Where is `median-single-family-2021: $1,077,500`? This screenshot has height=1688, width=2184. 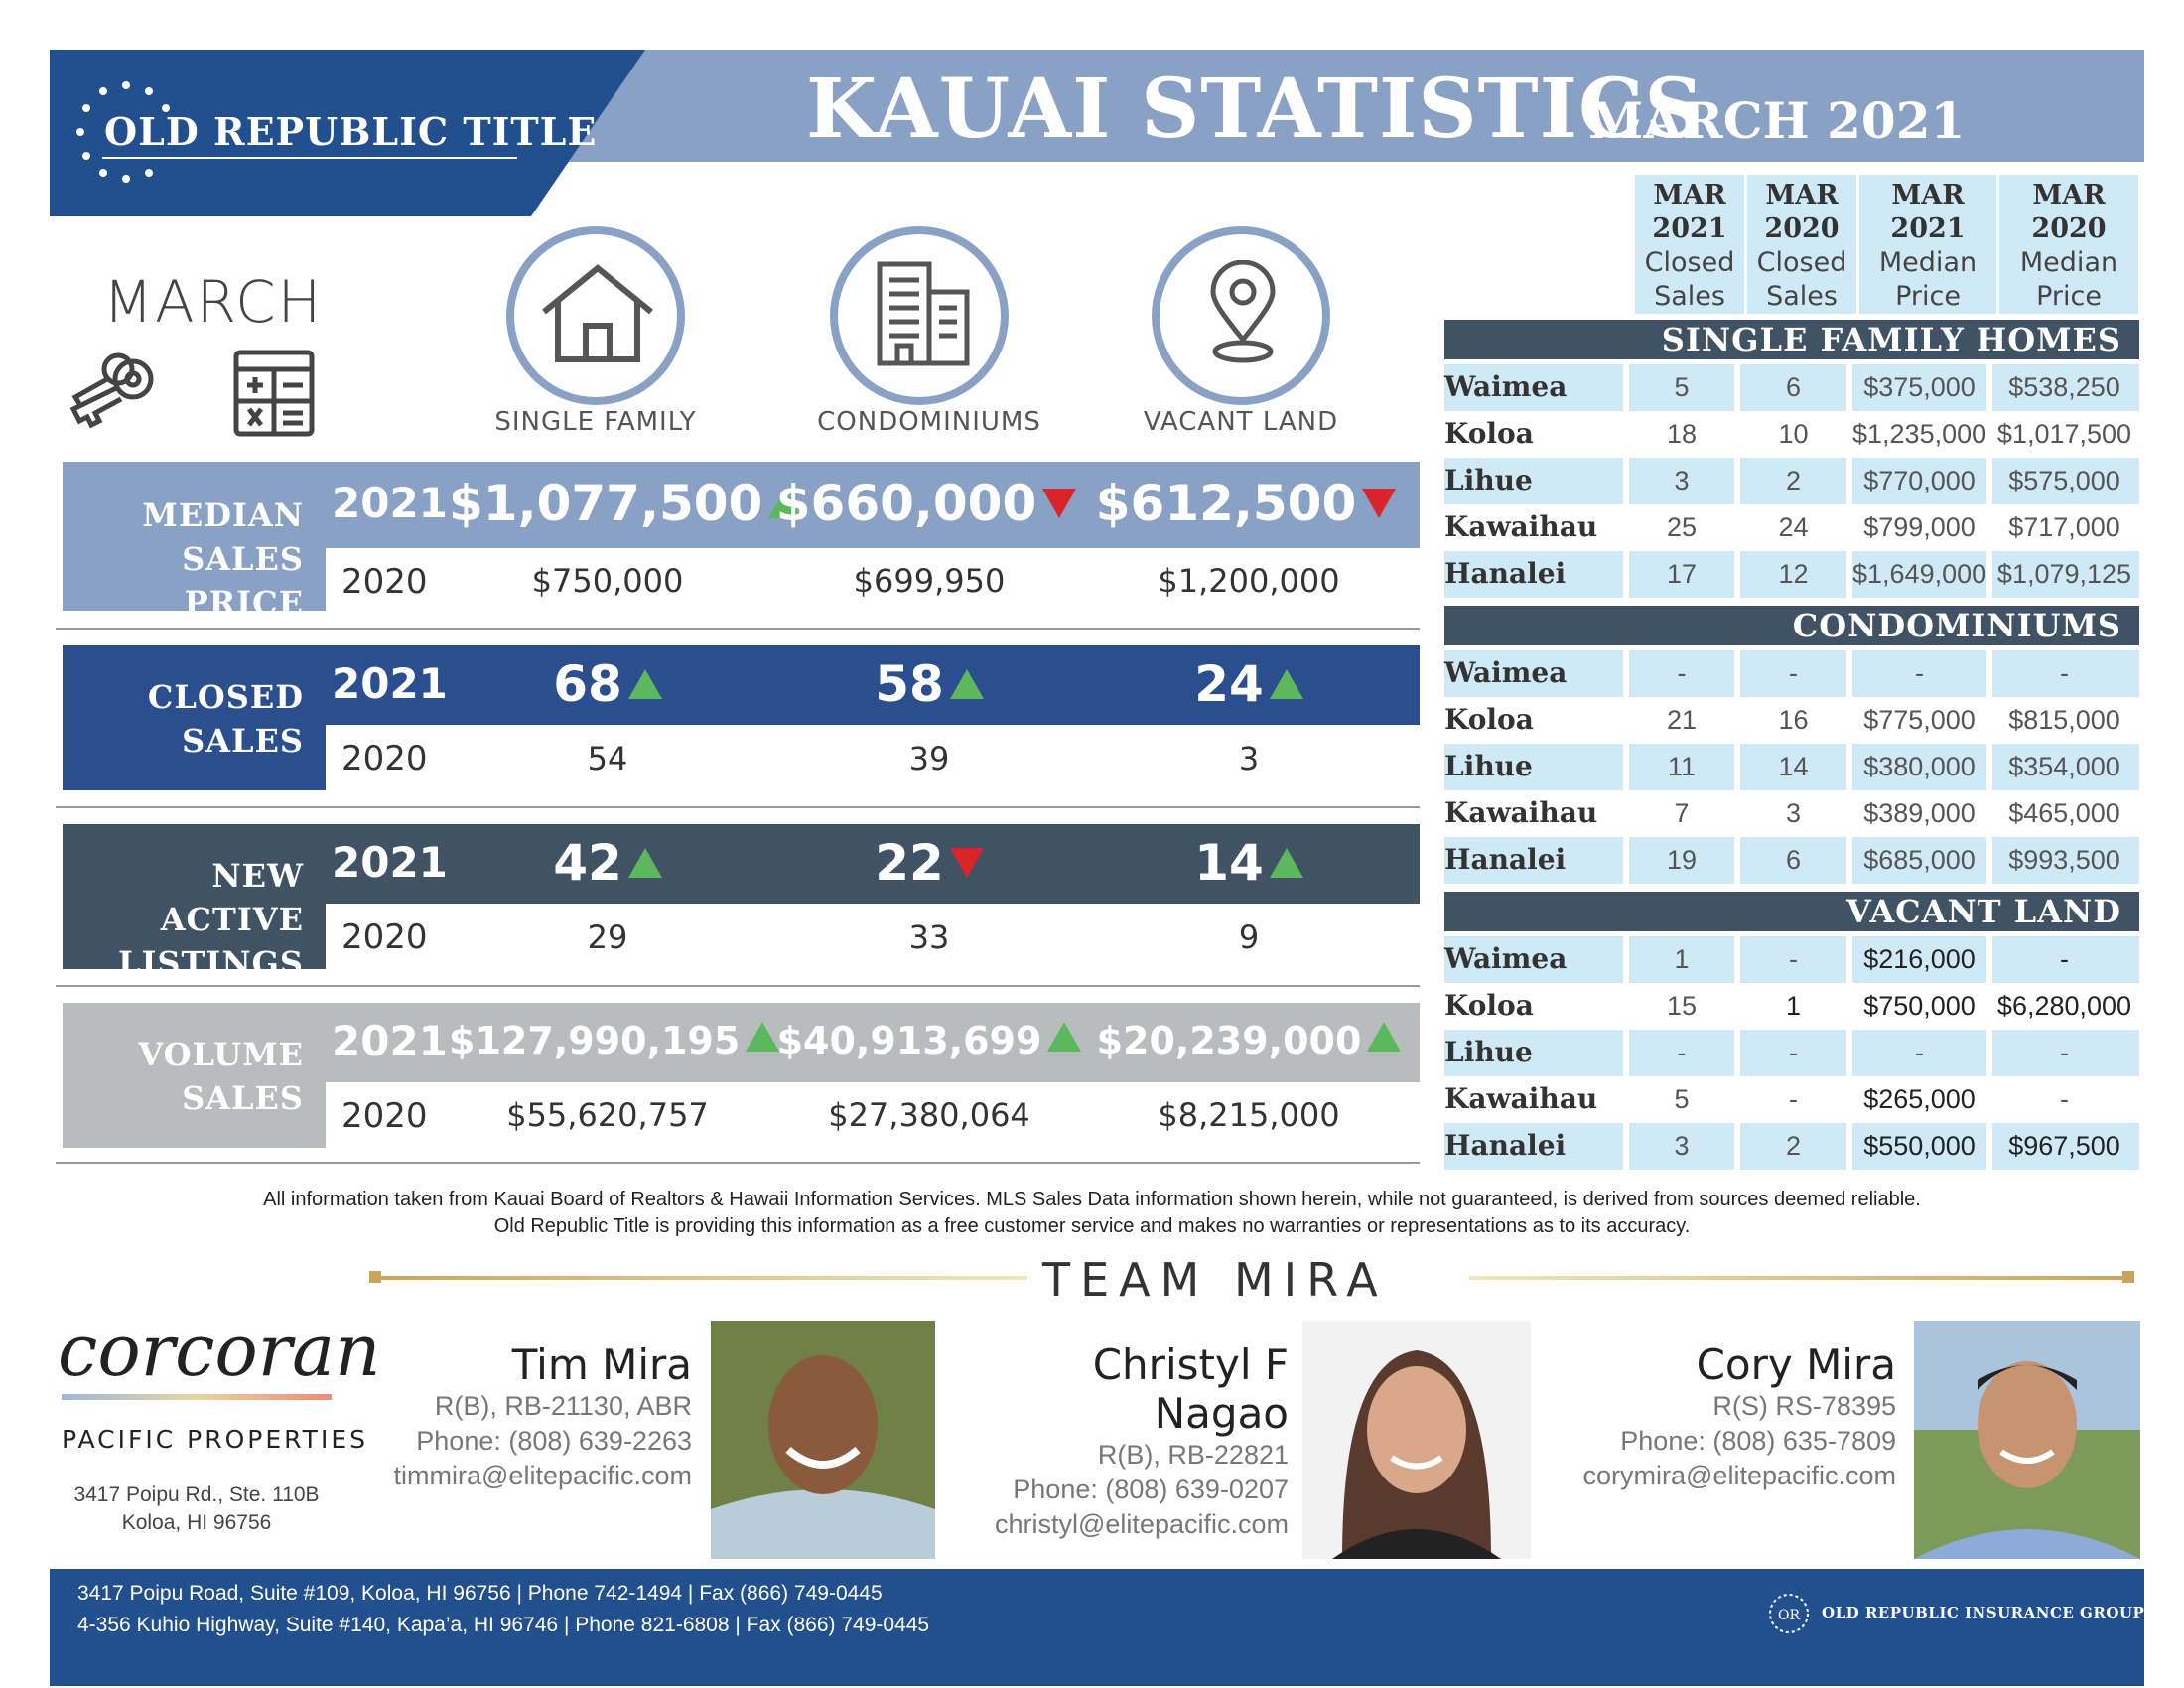 median-single-family-2021: $1,077,500 is located at coordinates (626, 503).